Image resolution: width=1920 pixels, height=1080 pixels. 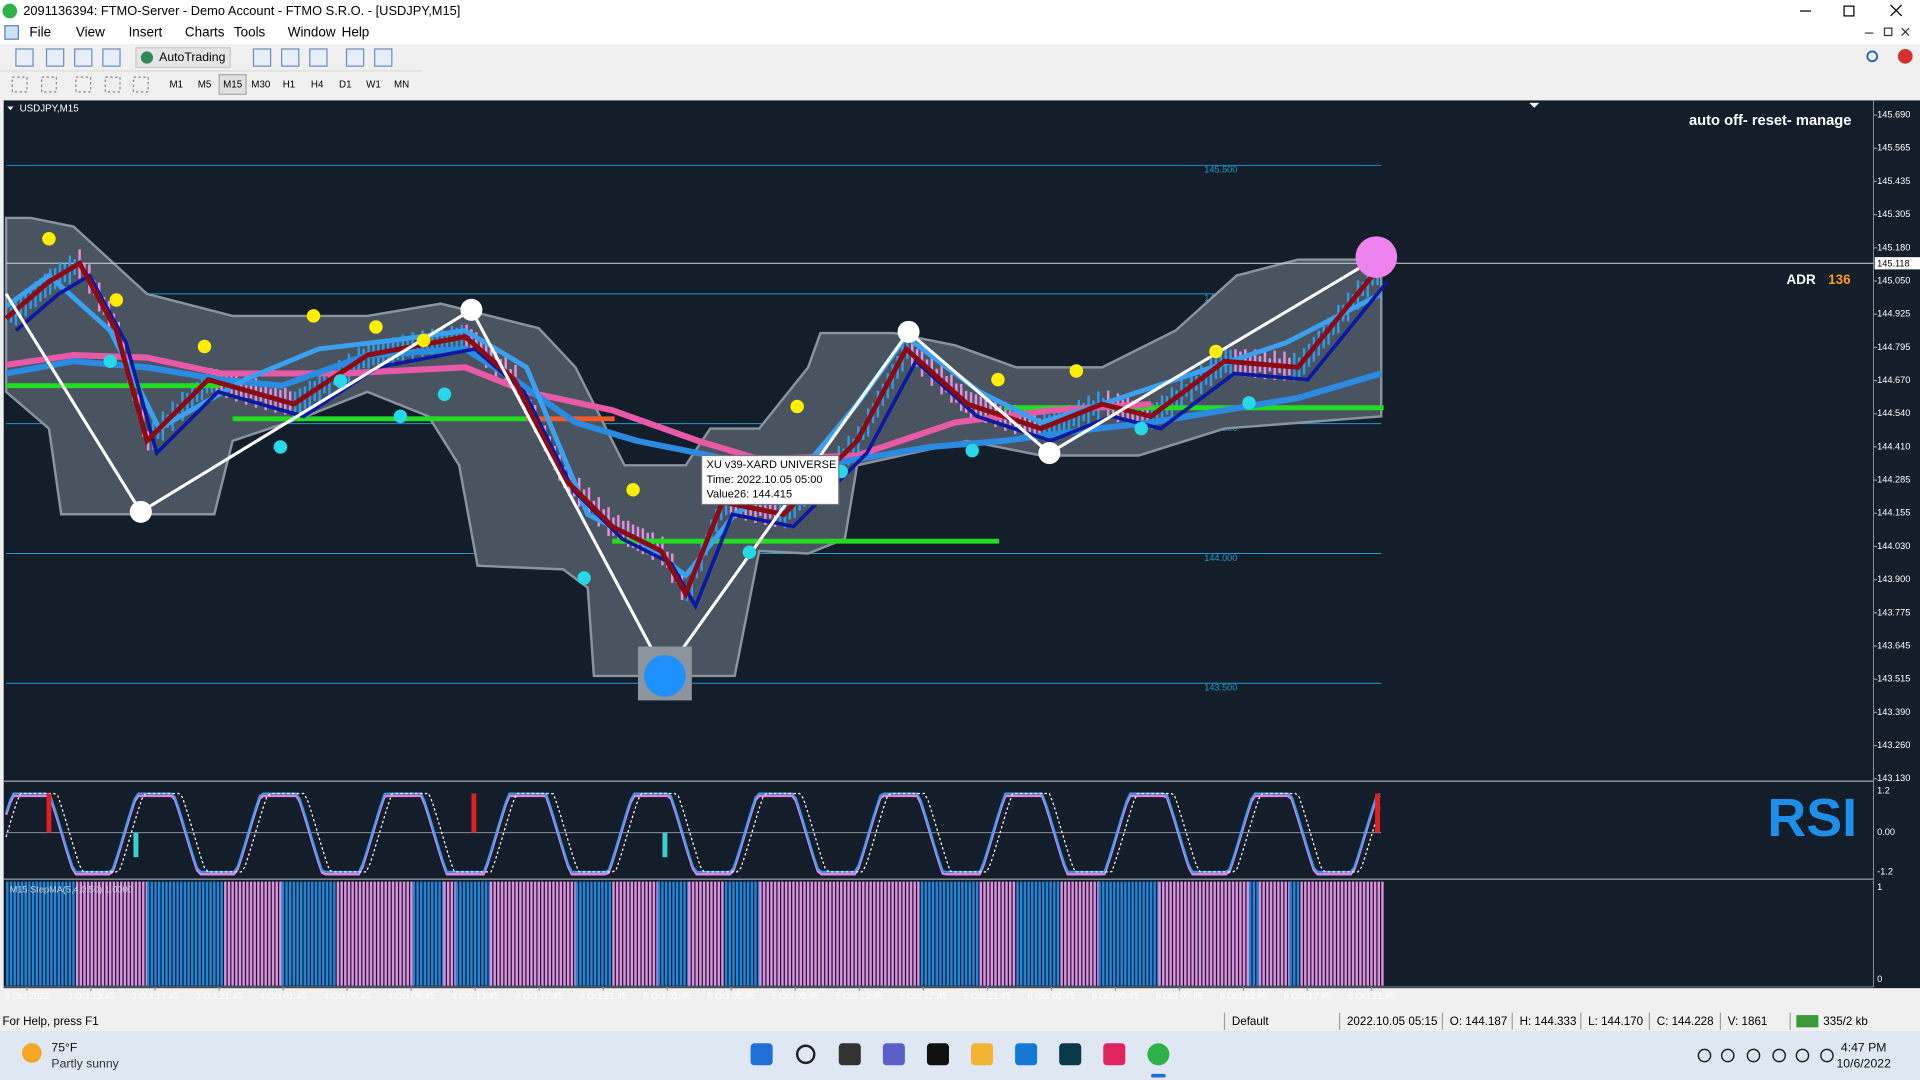 What do you see at coordinates (1893, 446) in the screenshot?
I see `price-tick-label: 144.410` at bounding box center [1893, 446].